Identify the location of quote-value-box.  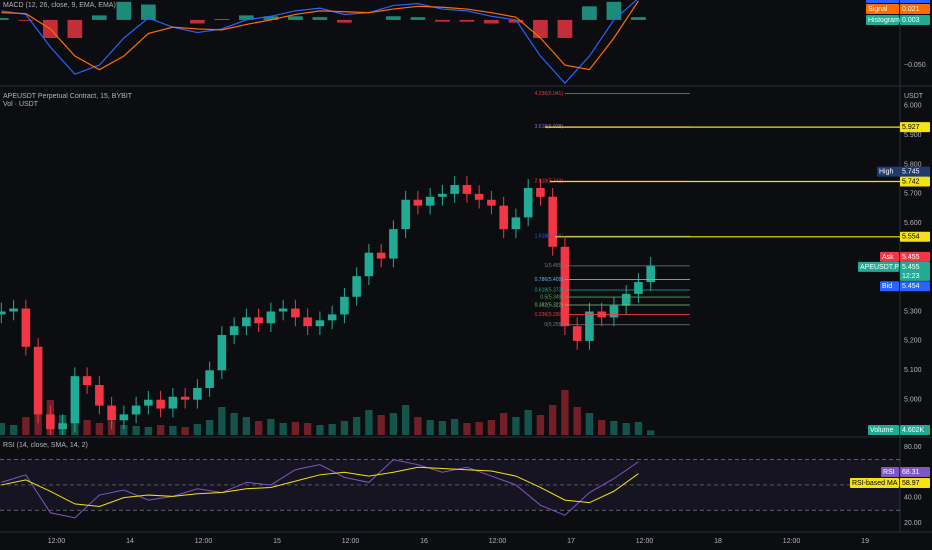
(915, 266).